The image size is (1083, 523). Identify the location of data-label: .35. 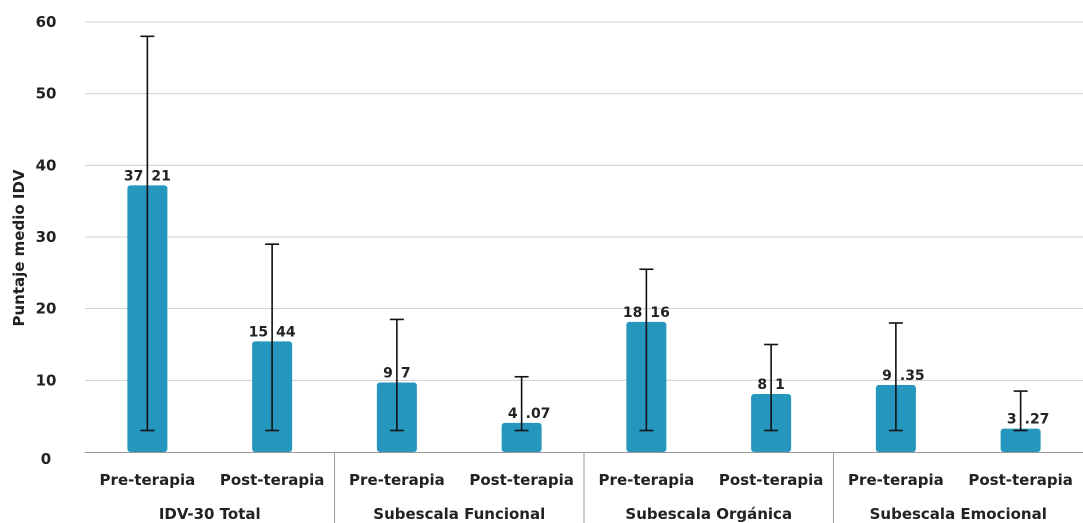
(912, 376).